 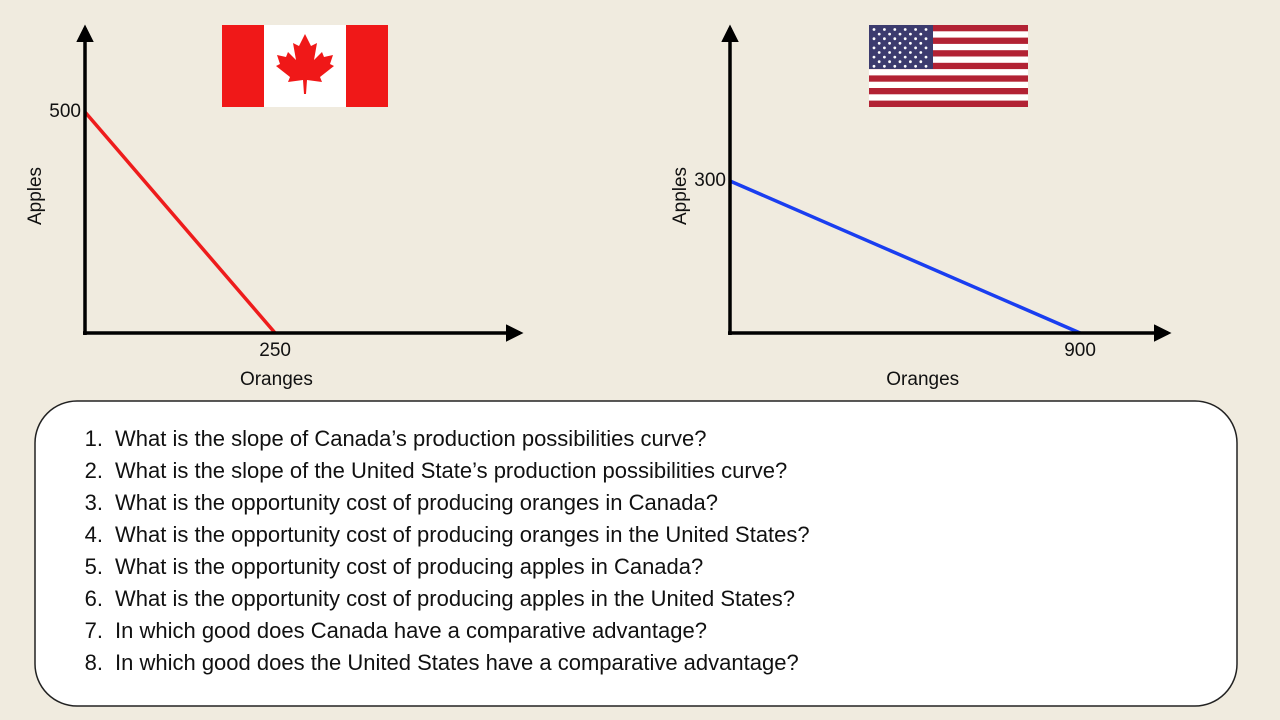 What do you see at coordinates (1080, 350) in the screenshot?
I see `x-tick-label: 900` at bounding box center [1080, 350].